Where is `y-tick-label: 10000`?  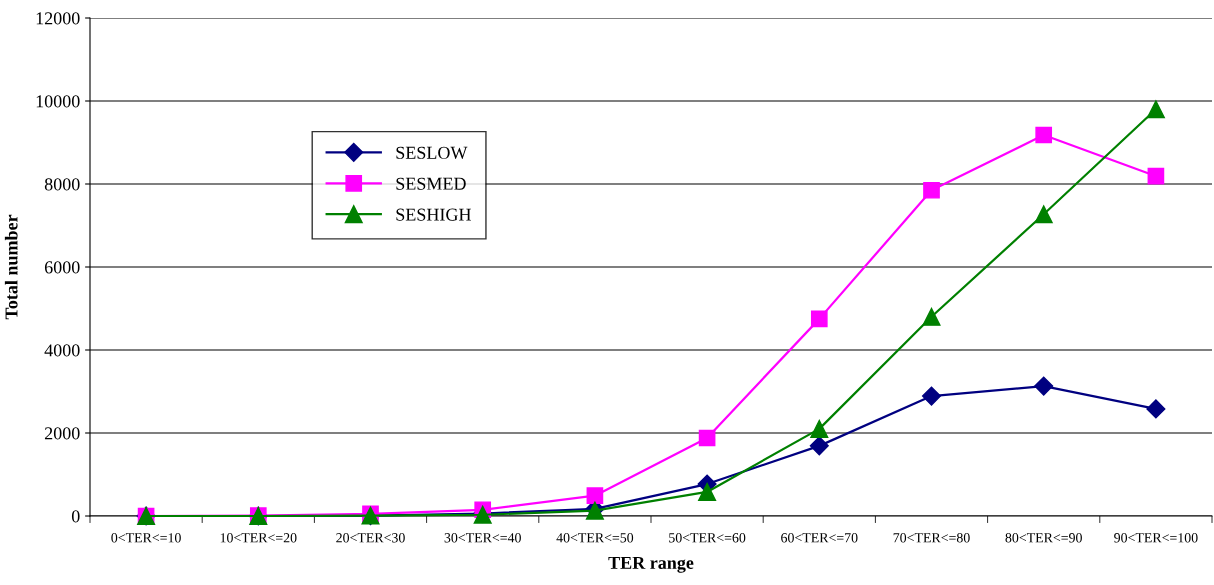 y-tick-label: 10000 is located at coordinates (58, 101).